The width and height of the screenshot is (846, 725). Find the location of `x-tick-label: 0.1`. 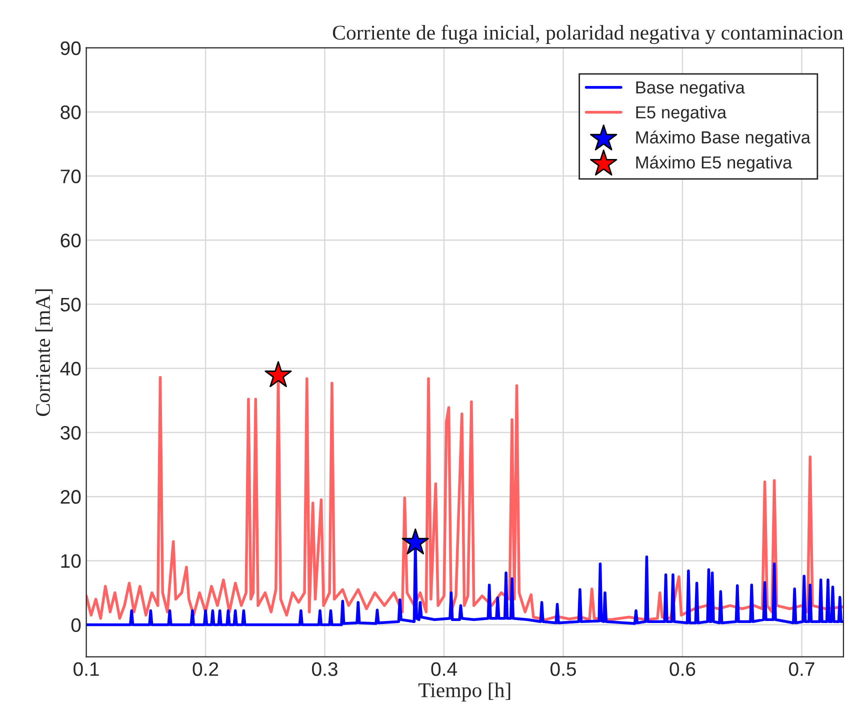

x-tick-label: 0.1 is located at coordinates (86, 669).